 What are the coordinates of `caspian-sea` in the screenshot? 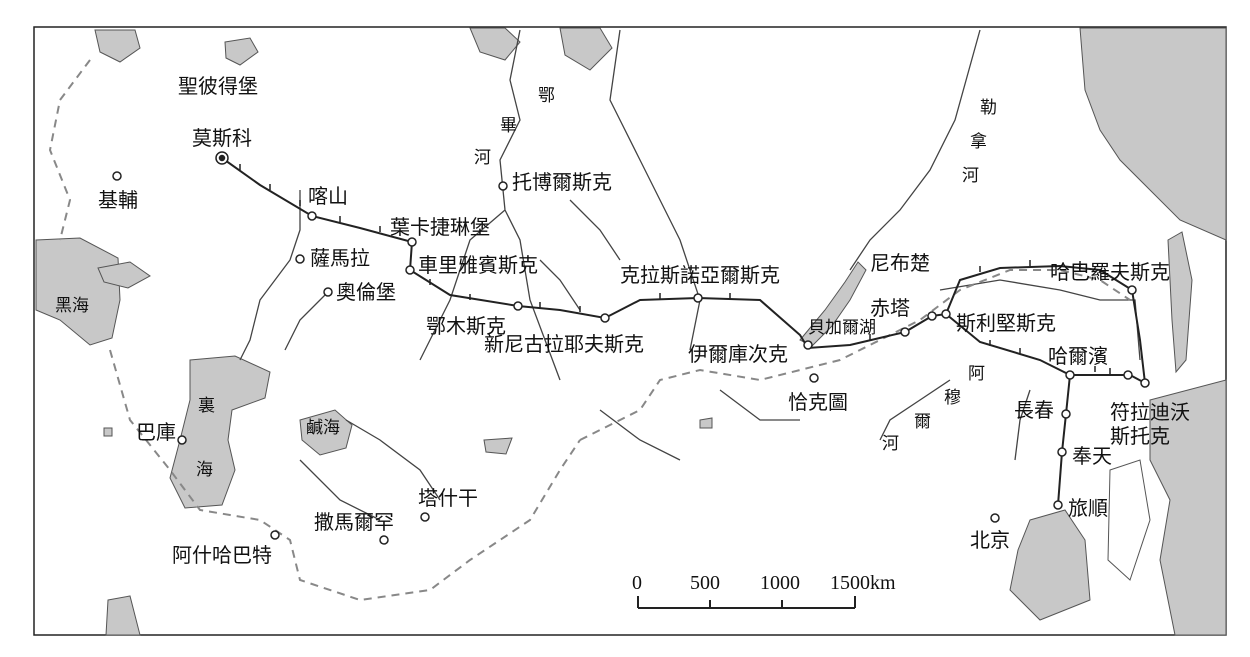 It's located at (220, 432).